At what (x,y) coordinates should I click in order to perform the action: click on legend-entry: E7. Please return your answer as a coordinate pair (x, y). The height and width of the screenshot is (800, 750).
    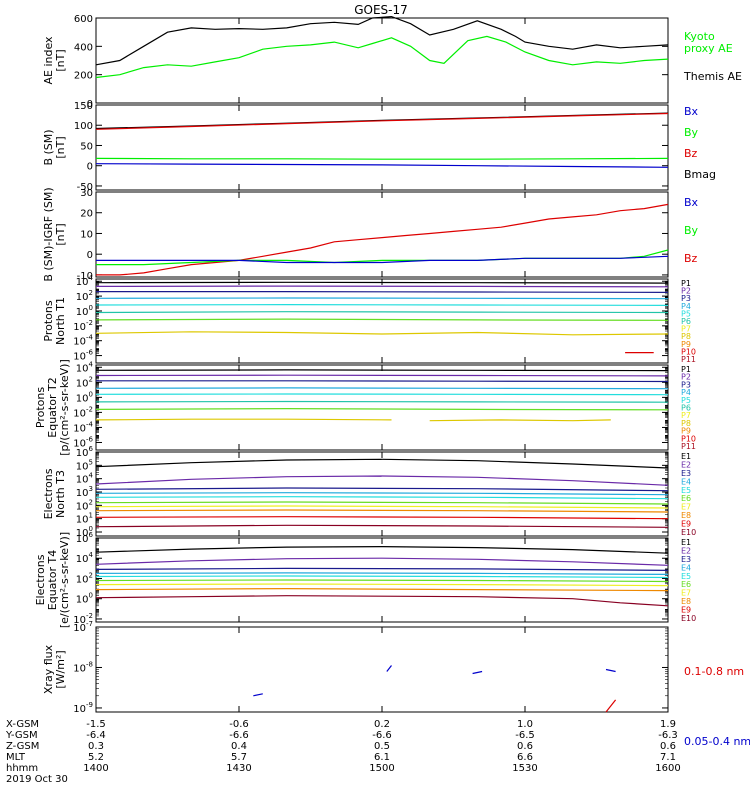
    Looking at the image, I should click on (686, 507).